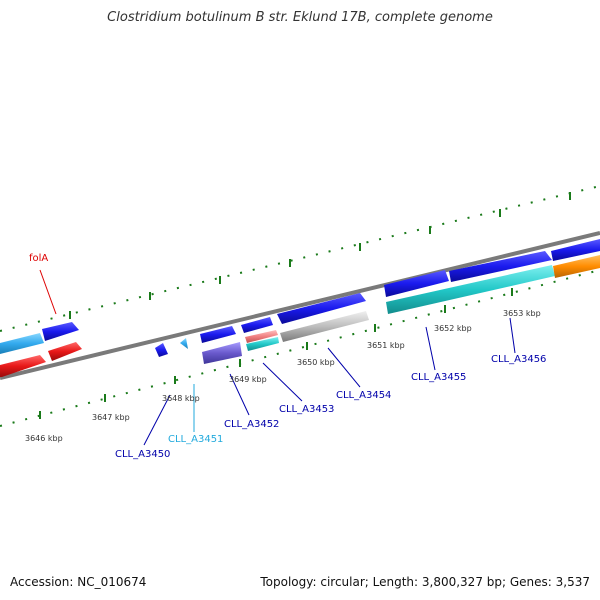  What do you see at coordinates (184, 343) in the screenshot?
I see `gene-cll-a3451` at bounding box center [184, 343].